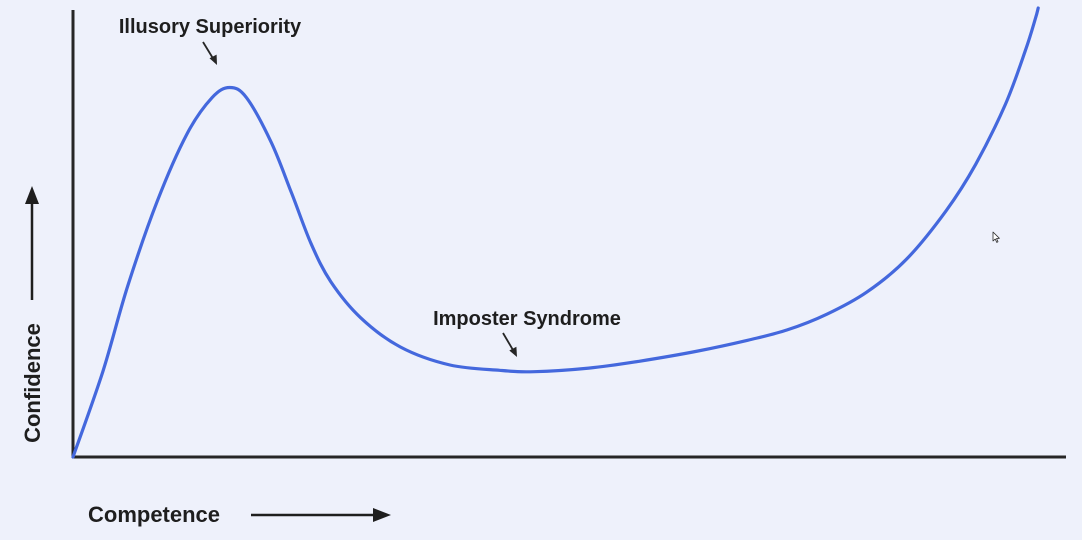 This screenshot has width=1082, height=540. What do you see at coordinates (527, 319) in the screenshot?
I see `annotation-imposter-syndrome: Imposter Syndrome` at bounding box center [527, 319].